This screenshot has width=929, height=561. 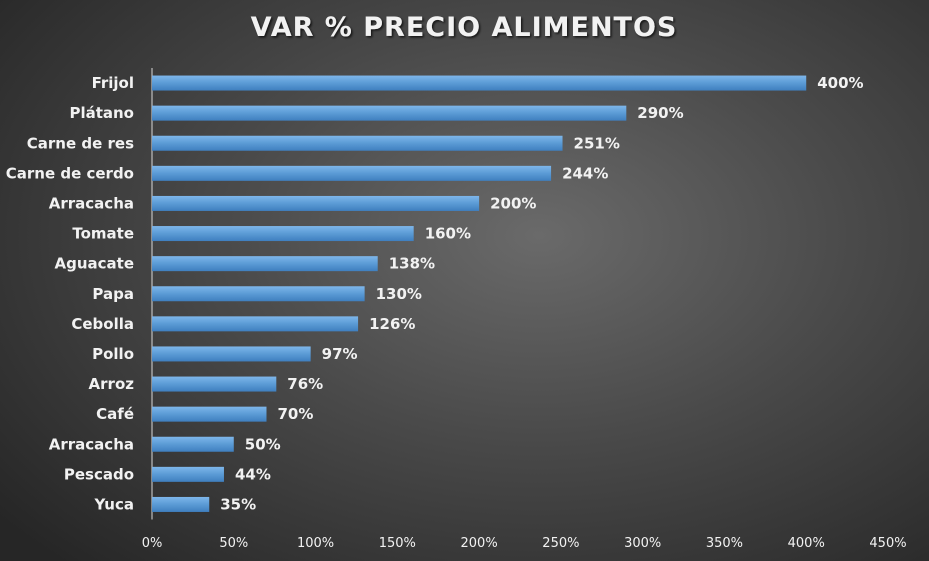 I want to click on chart-title: VAR % PRECIO ALIMENTOS, so click(x=464, y=27).